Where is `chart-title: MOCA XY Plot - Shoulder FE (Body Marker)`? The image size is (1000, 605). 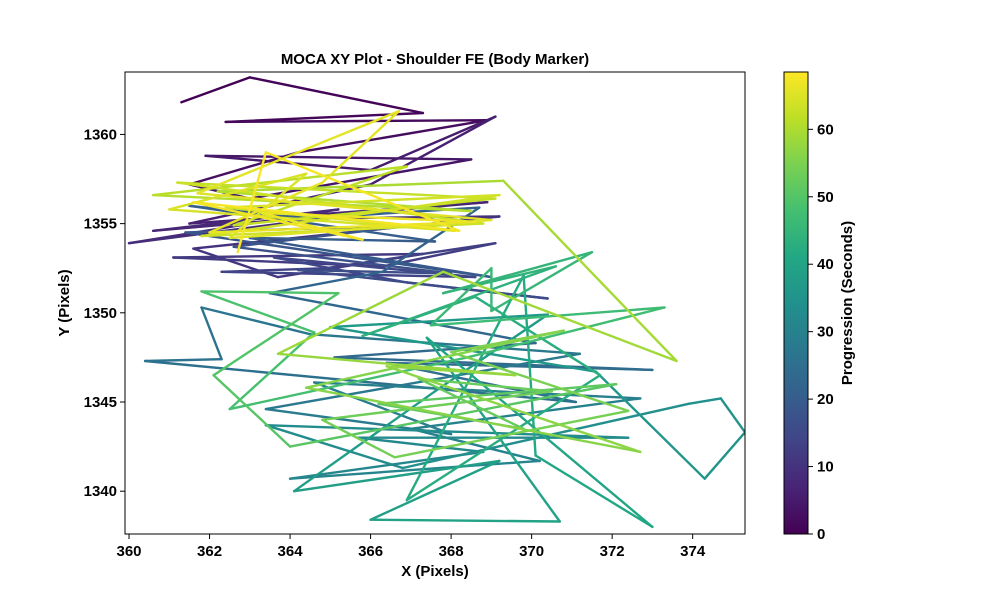 chart-title: MOCA XY Plot - Shoulder FE (Body Marker) is located at coordinates (435, 59).